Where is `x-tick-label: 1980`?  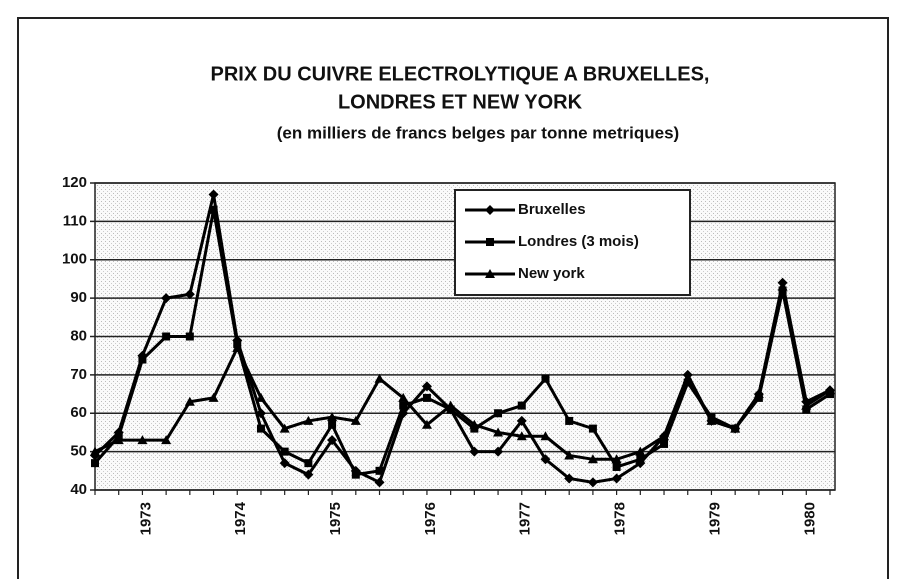
x-tick-label: 1980 is located at coordinates (809, 518).